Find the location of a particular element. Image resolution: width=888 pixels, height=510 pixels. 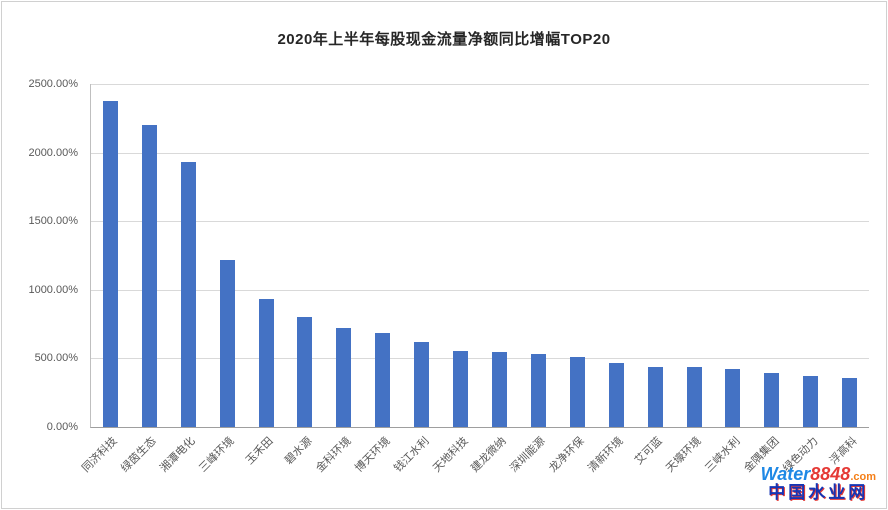

x-tick-label: 三峰环境 is located at coordinates (217, 455).